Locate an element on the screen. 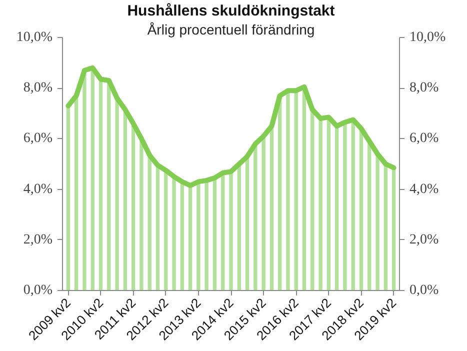  y2-tick-label: 6,0% is located at coordinates (424, 138).